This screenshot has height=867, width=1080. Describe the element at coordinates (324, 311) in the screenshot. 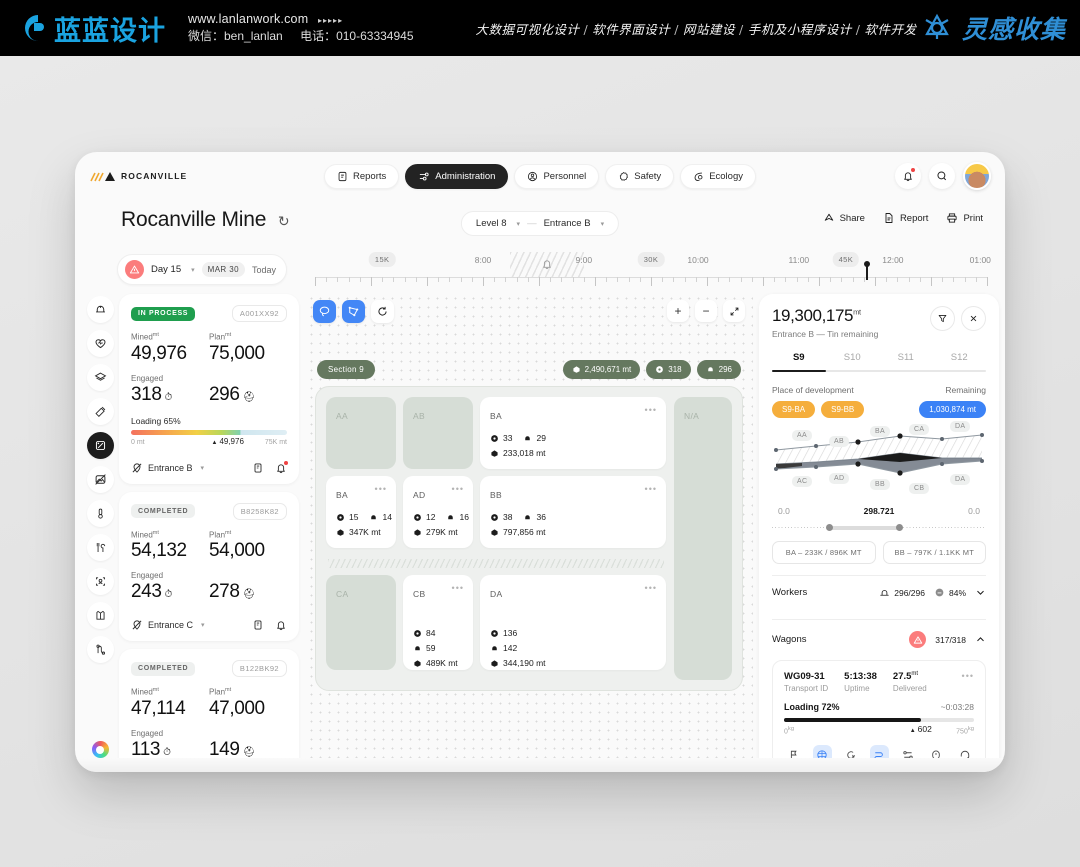

I see `lasso-tool-button` at that location.